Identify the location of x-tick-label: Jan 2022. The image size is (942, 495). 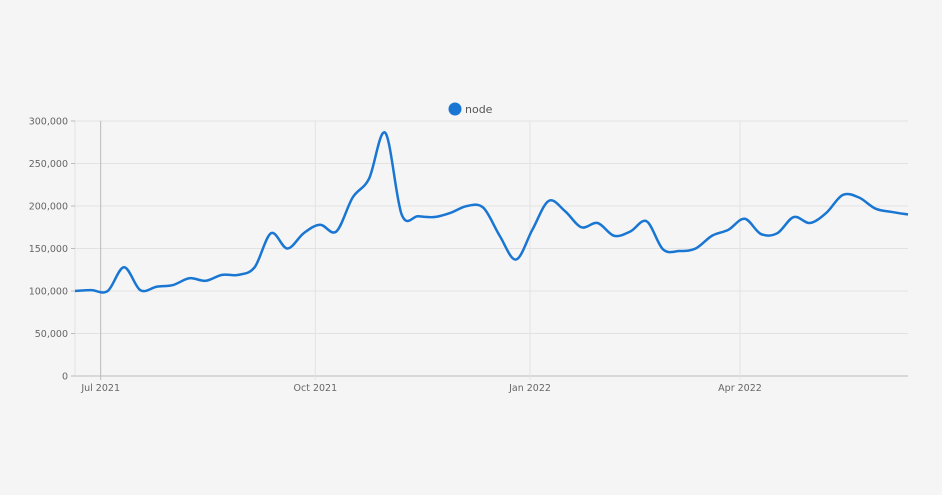
(529, 388).